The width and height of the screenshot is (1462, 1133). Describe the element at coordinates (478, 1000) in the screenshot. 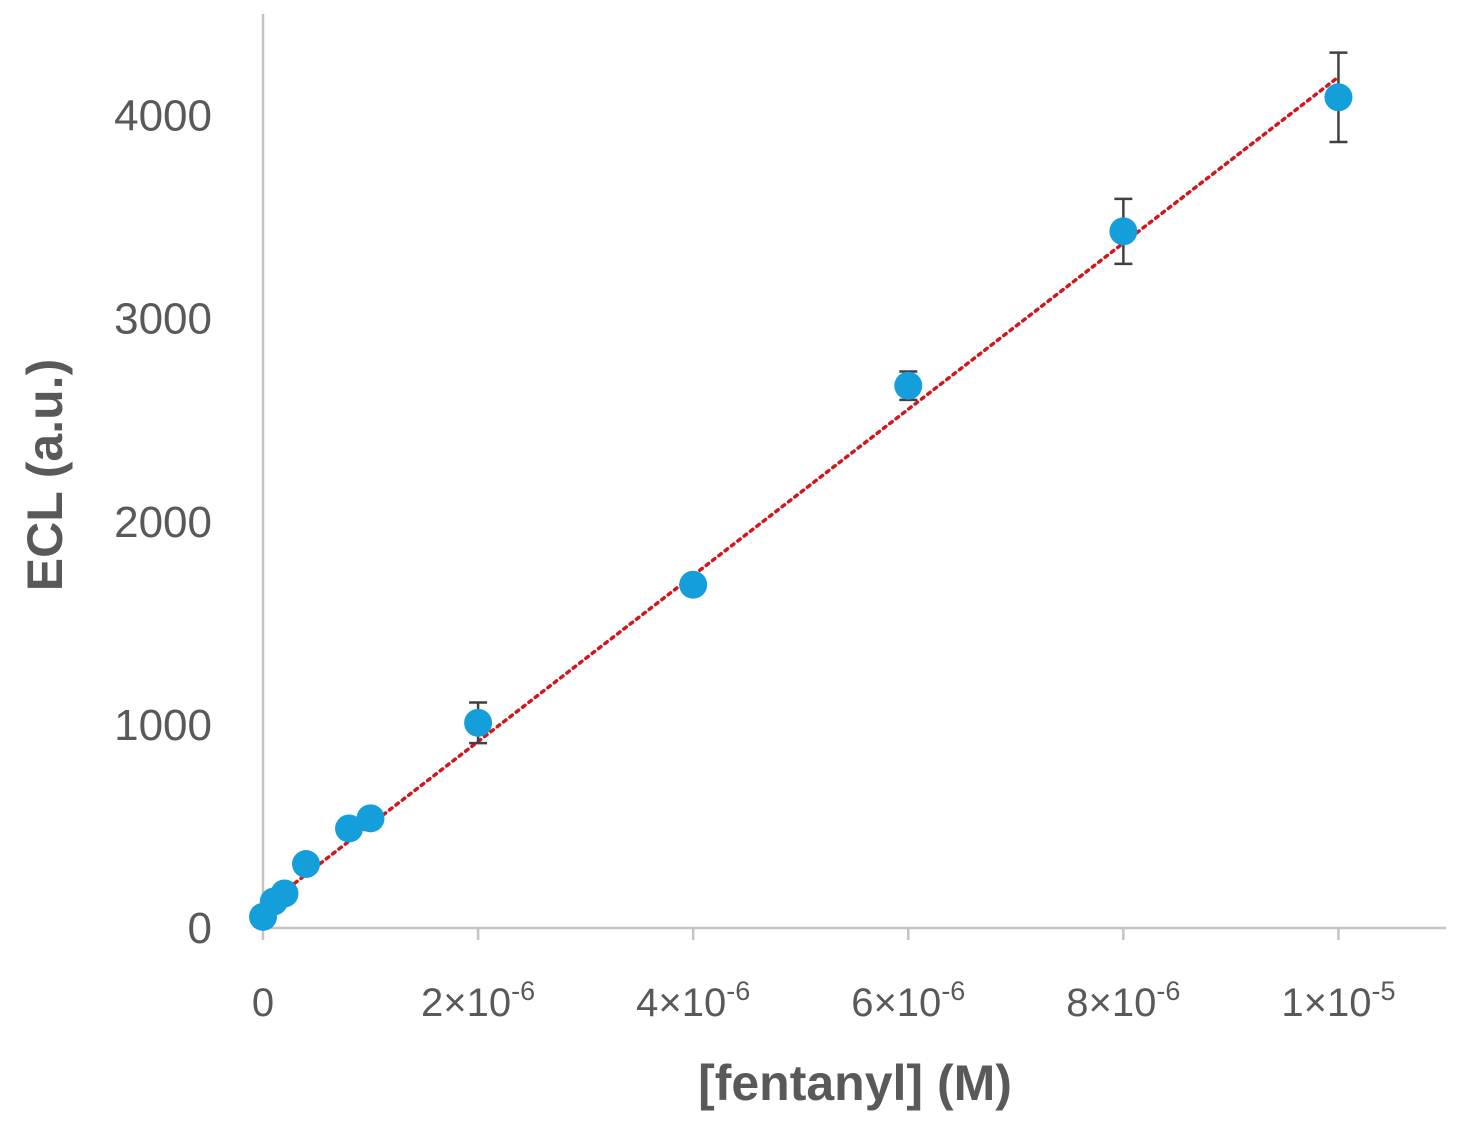

I see `x-tick-label: 2×10⁻⁶` at that location.